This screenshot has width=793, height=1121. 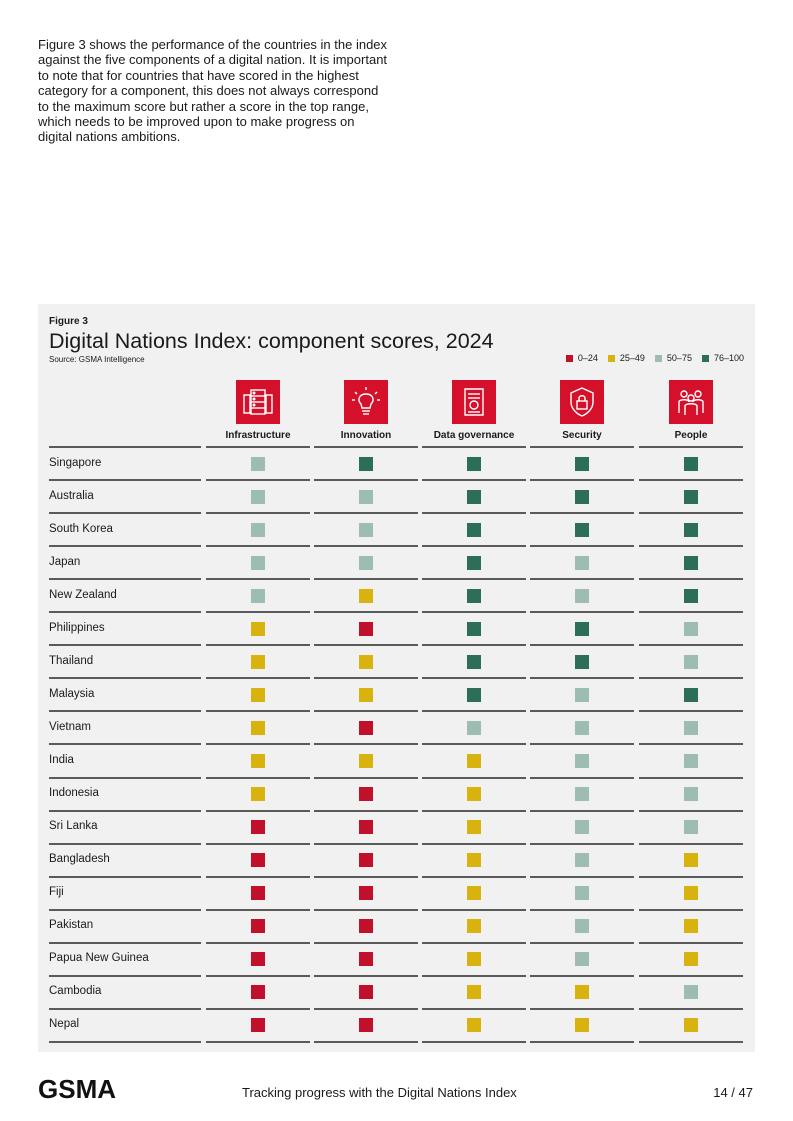 What do you see at coordinates (83, 594) in the screenshot?
I see `country-label: New Zealand` at bounding box center [83, 594].